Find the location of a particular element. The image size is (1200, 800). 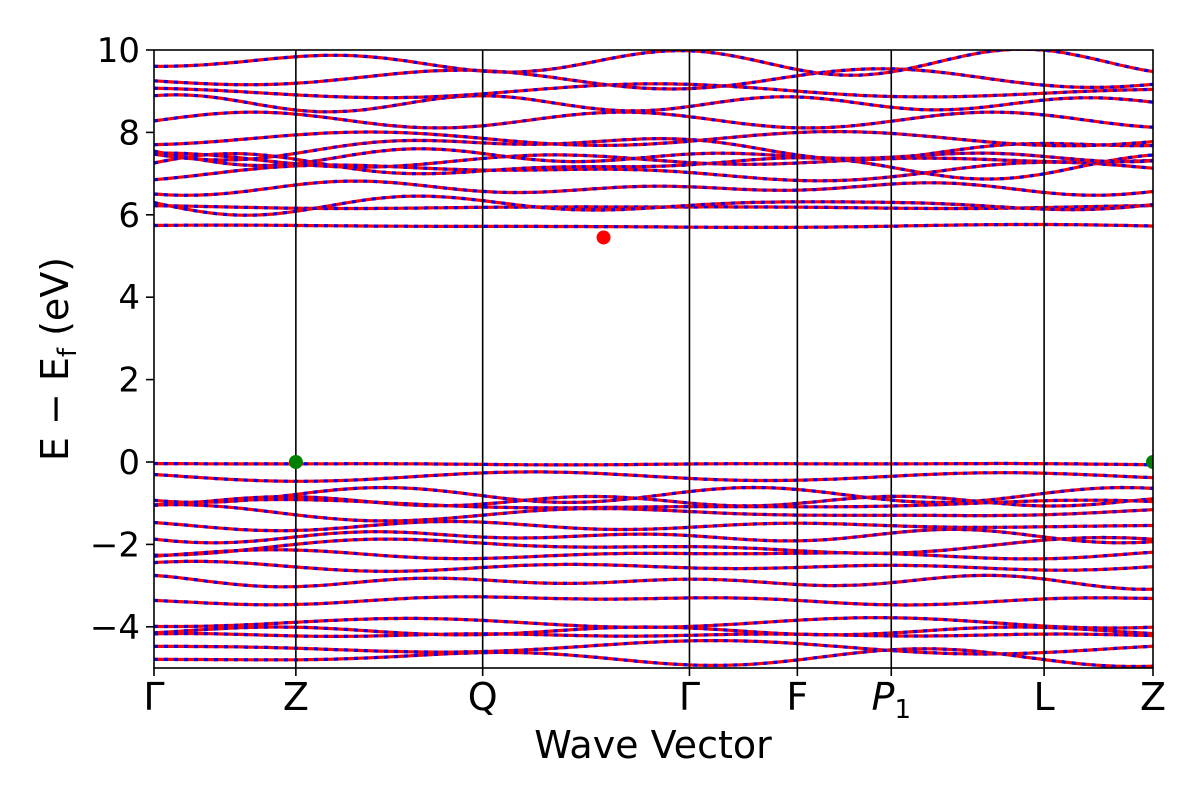

y-tick-label: −2 is located at coordinates (115, 545).